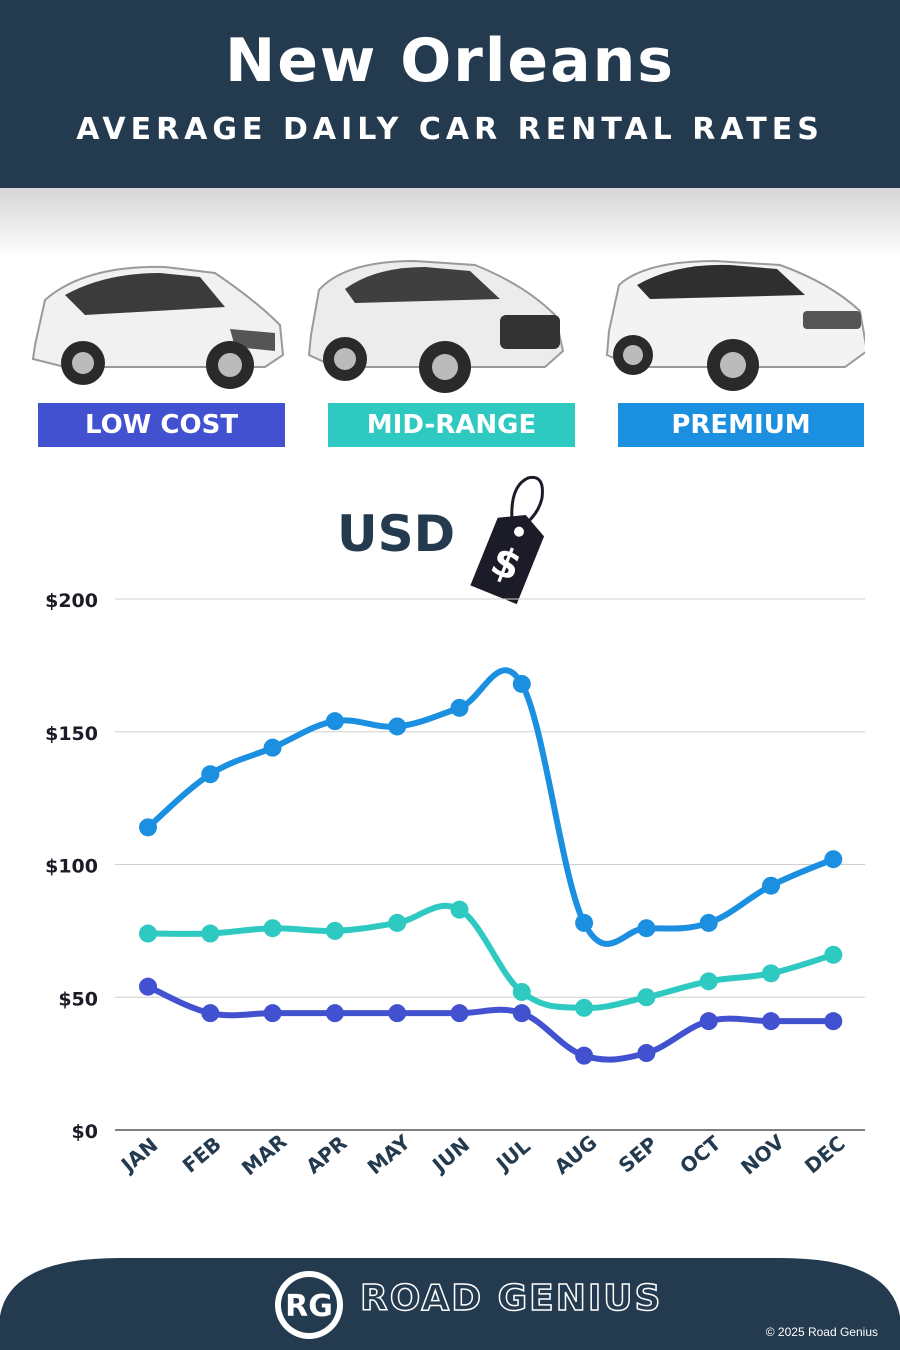 Image resolution: width=900 pixels, height=1350 pixels. Describe the element at coordinates (576, 1154) in the screenshot. I see `x-tick-label: AUG` at that location.